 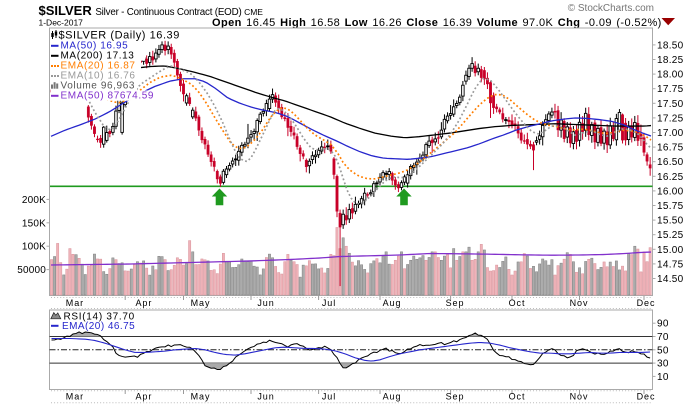 What do you see at coordinates (670, 279) in the screenshot?
I see `svg-text: 14.50` at bounding box center [670, 279].